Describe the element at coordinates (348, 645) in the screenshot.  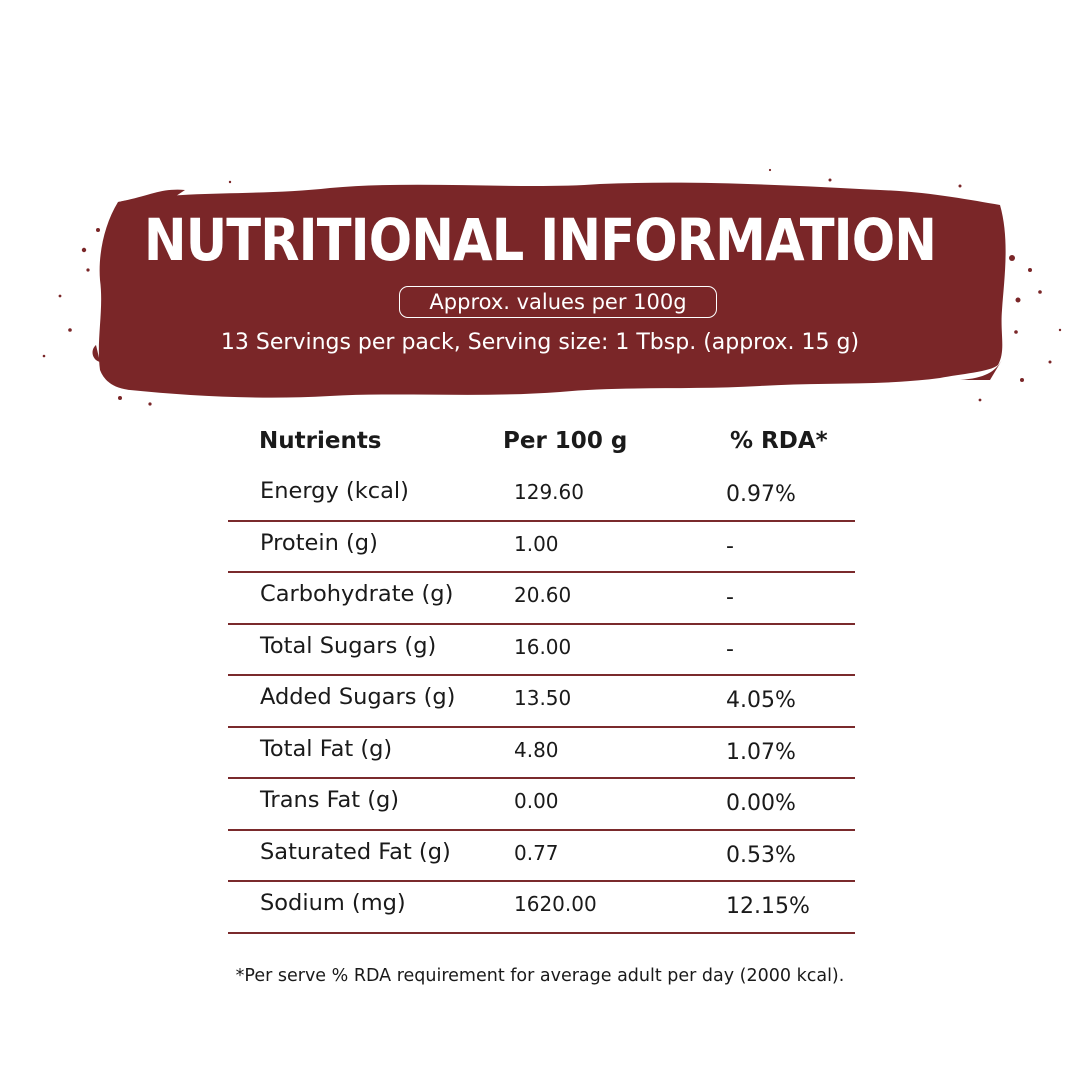
I see `nutrient-name: Total Sugars (g)` at that location.